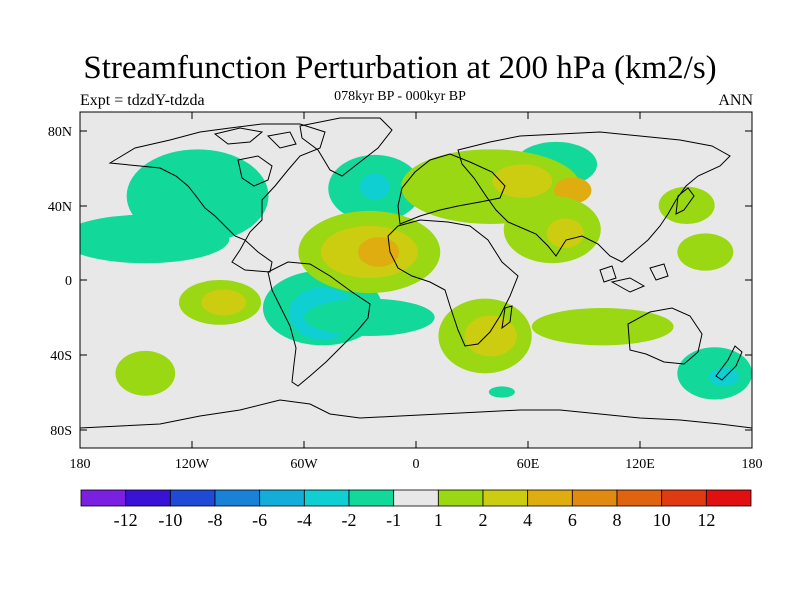 The image size is (800, 600). Describe the element at coordinates (349, 520) in the screenshot. I see `colorbar-label: -2` at that location.